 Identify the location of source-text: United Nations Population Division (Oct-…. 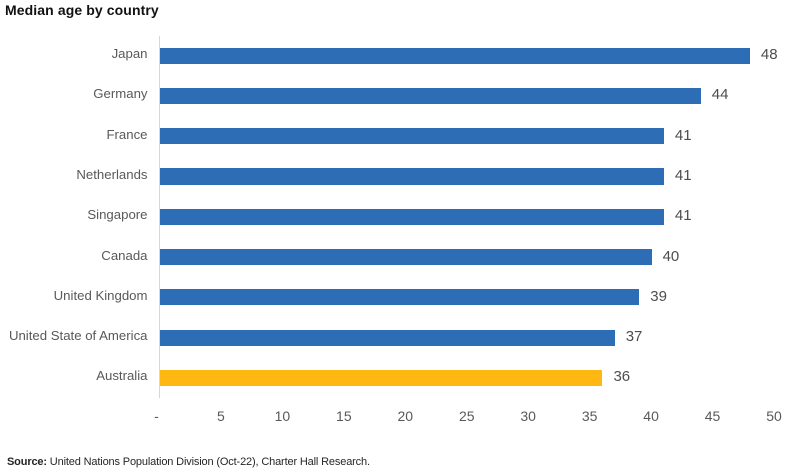
(208, 462).